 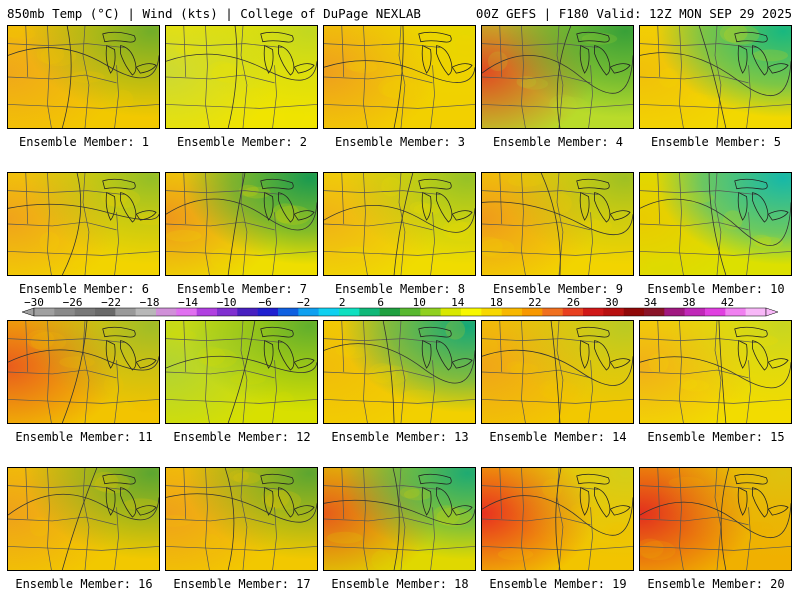 I want to click on ensemble-member-label: Ensemble Member: 9, so click(x=558, y=289).